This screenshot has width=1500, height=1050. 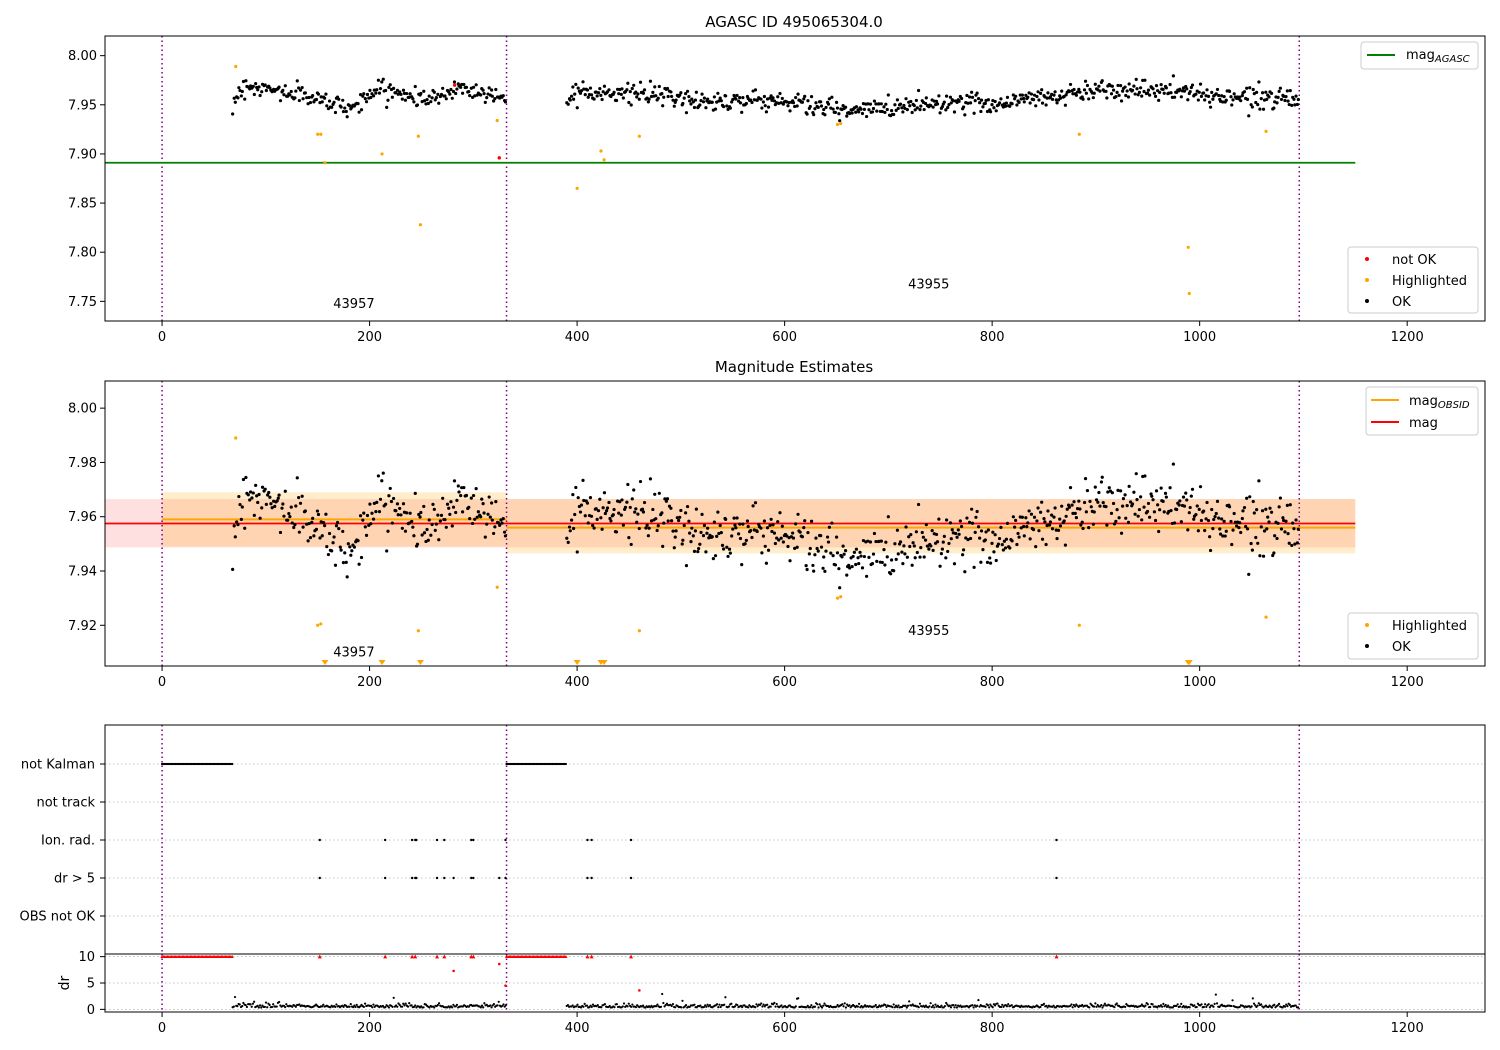 I want to click on ion-rad-point, so click(x=591, y=840).